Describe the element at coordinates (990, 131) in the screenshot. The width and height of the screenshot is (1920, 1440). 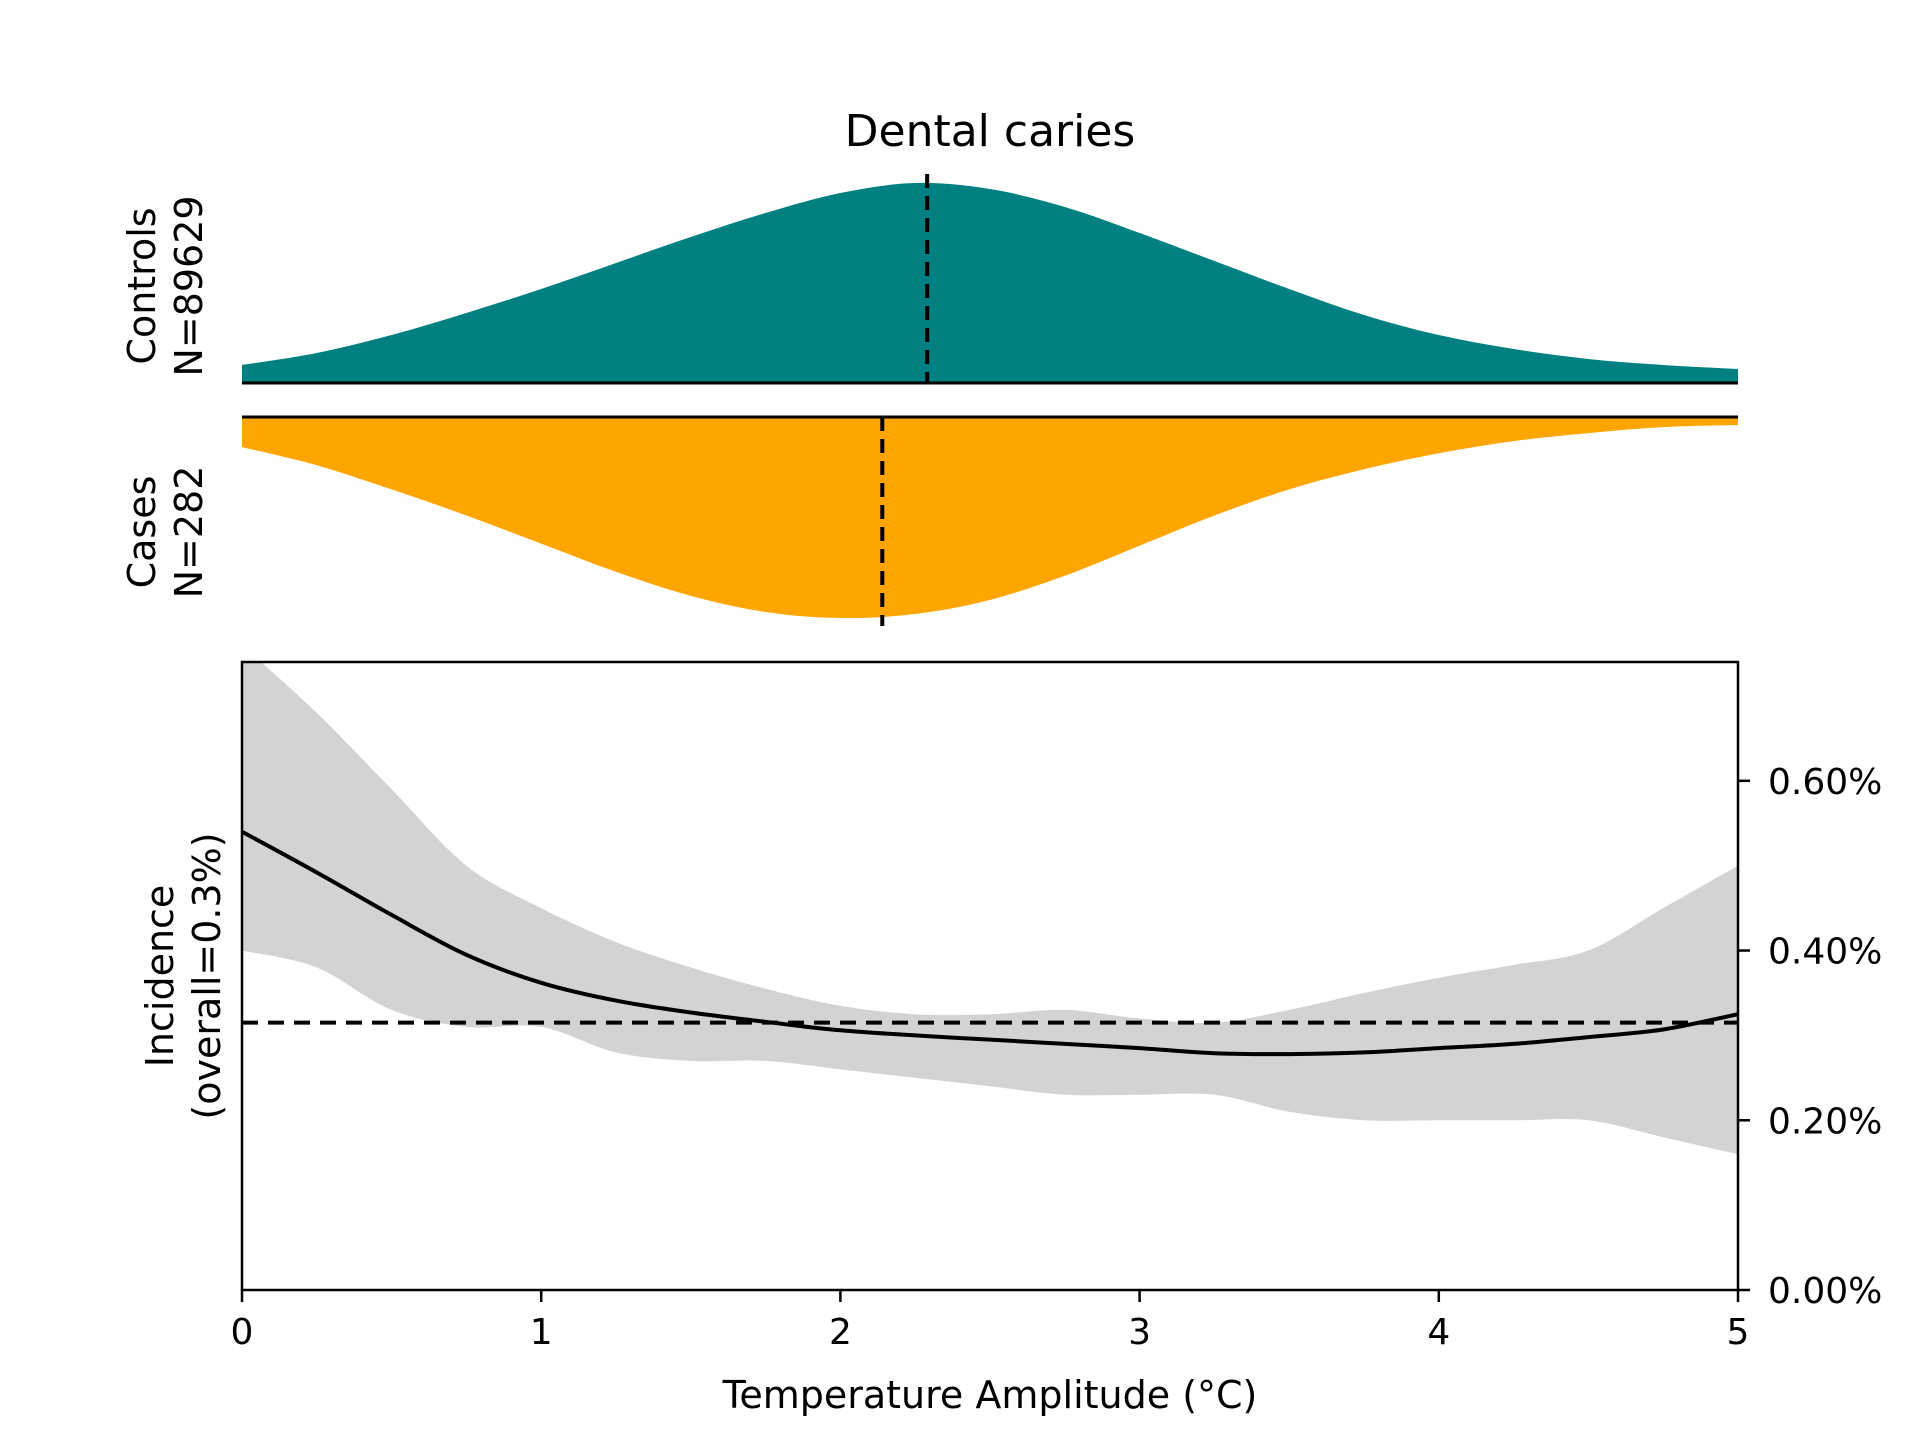
I see `chart-title: Dental caries` at that location.